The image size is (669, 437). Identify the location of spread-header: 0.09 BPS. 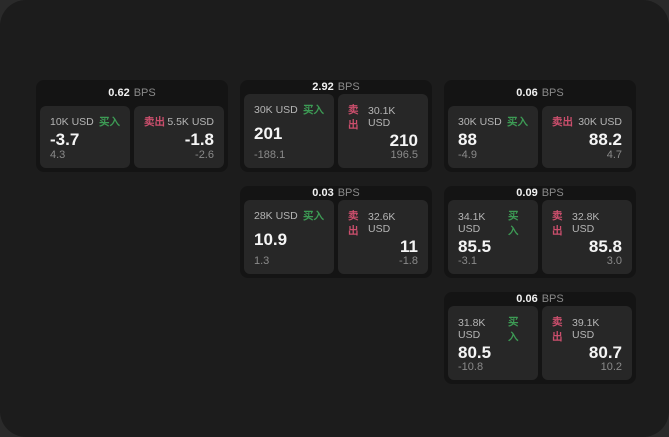
(540, 193).